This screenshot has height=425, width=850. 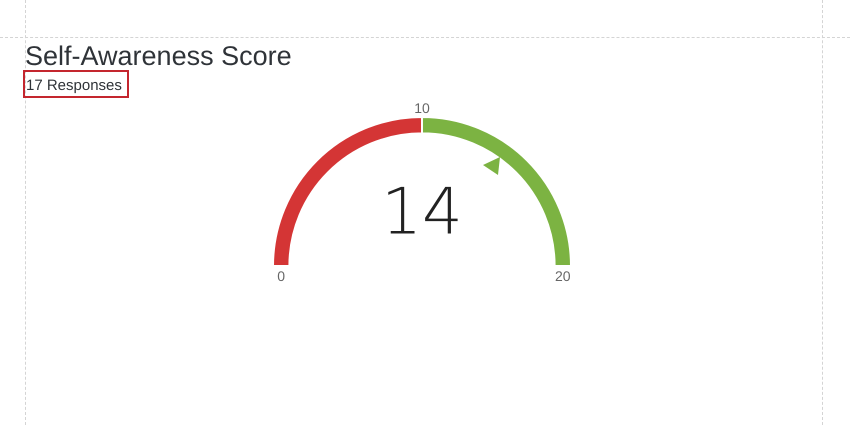 I want to click on text: 14, so click(x=422, y=212).